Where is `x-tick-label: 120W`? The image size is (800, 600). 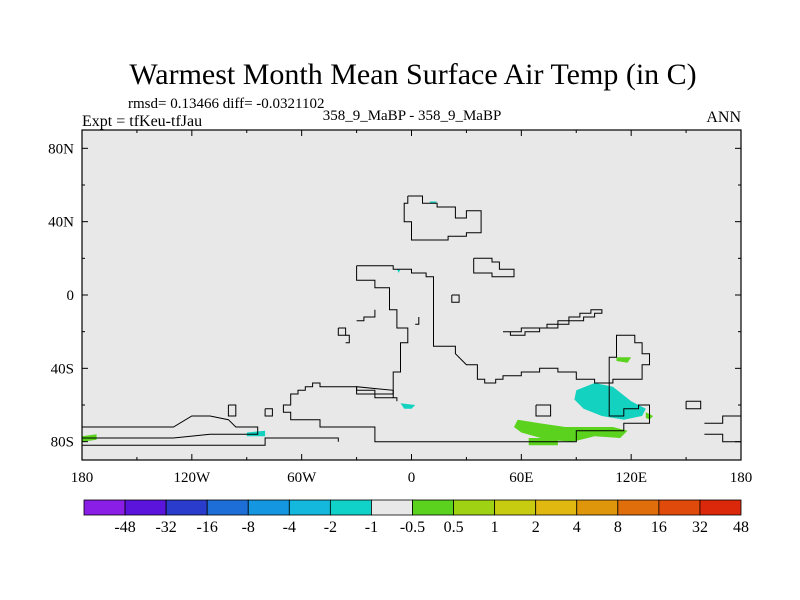 x-tick-label: 120W is located at coordinates (192, 478).